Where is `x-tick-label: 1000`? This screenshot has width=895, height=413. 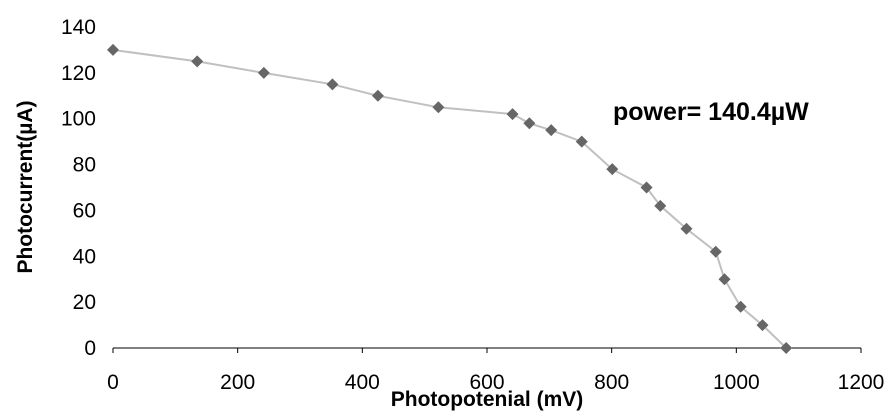
x-tick-label: 1000 is located at coordinates (736, 382).